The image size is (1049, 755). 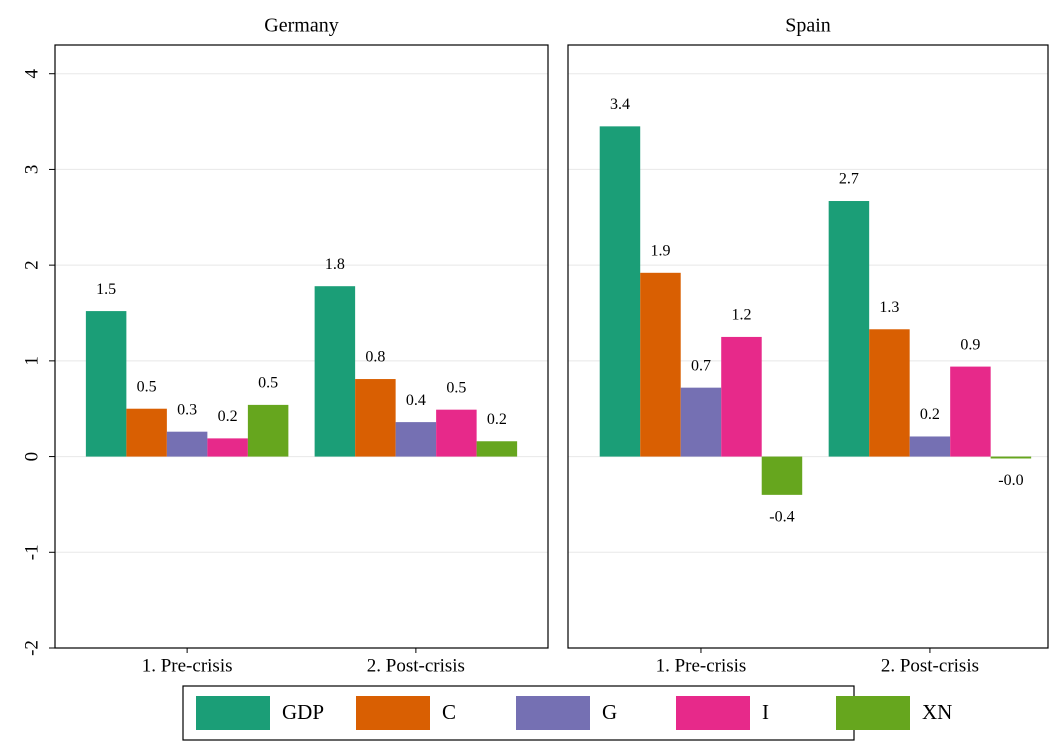 I want to click on value-label: 0.7, so click(x=701, y=365).